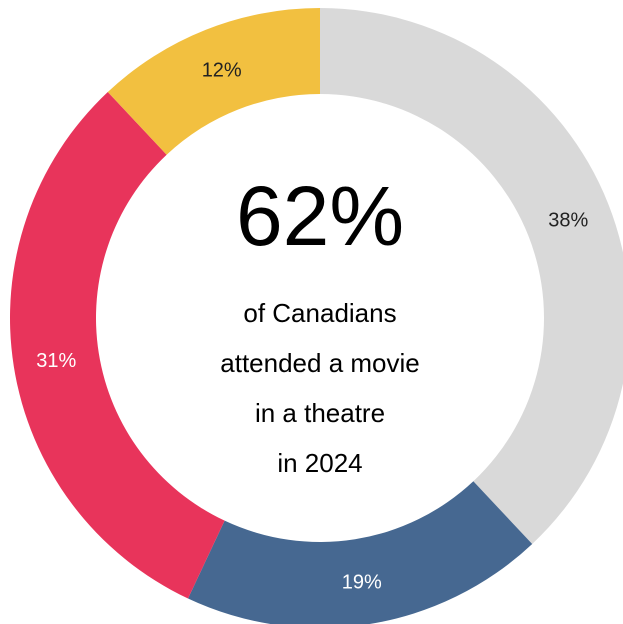 The image size is (623, 624). What do you see at coordinates (319, 363) in the screenshot?
I see `center-line-2: attended a movie` at bounding box center [319, 363].